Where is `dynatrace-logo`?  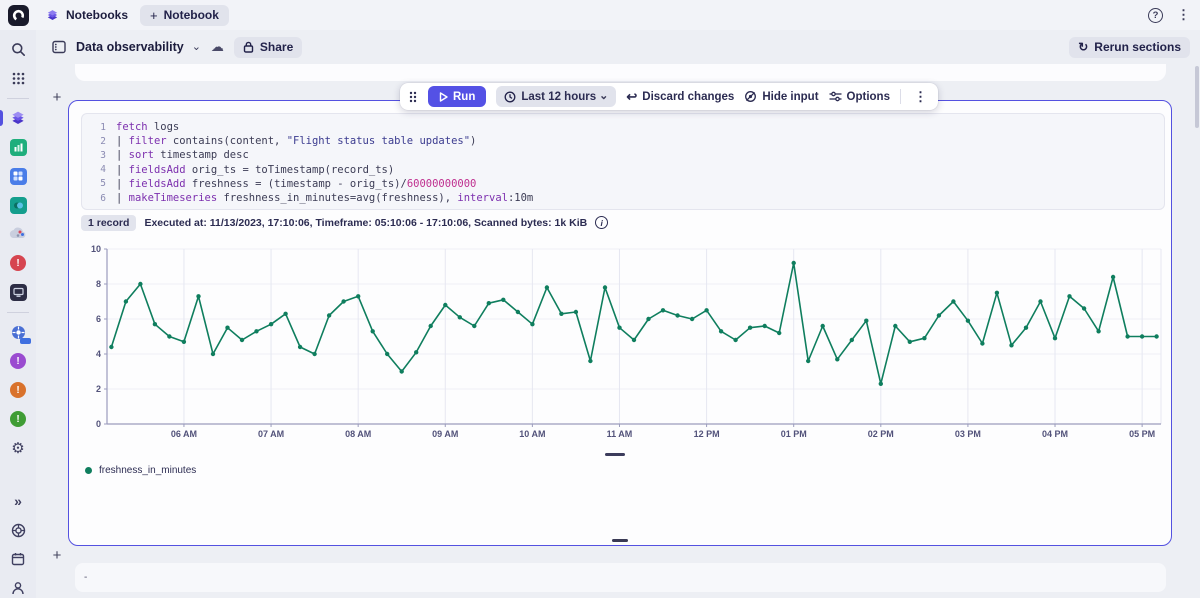
dynatrace-logo is located at coordinates (18, 15).